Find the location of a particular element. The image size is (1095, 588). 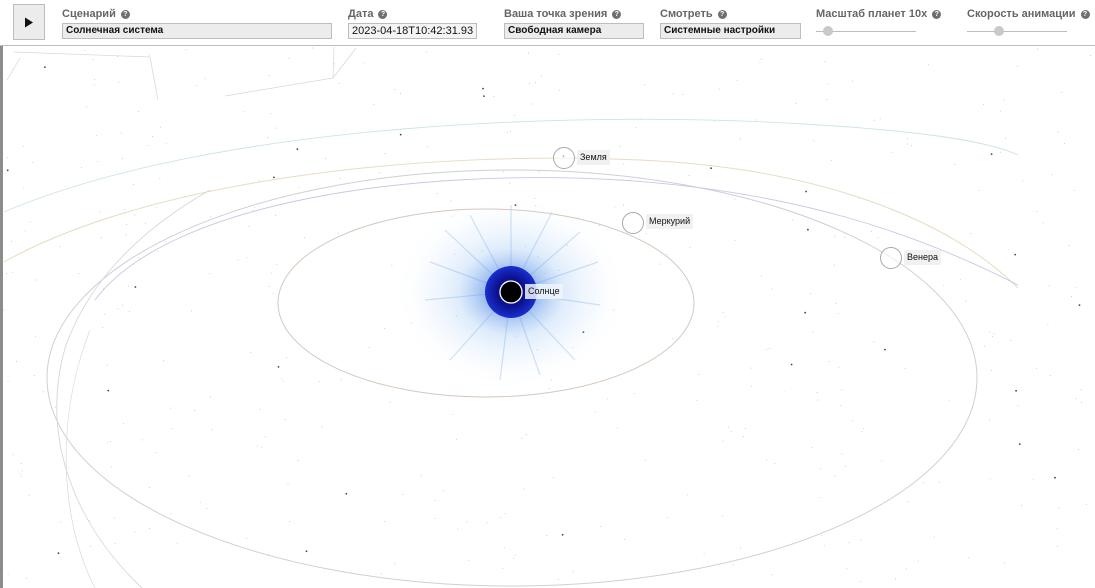

anim-speed-label-row: Скорость анимации? is located at coordinates (1028, 14).